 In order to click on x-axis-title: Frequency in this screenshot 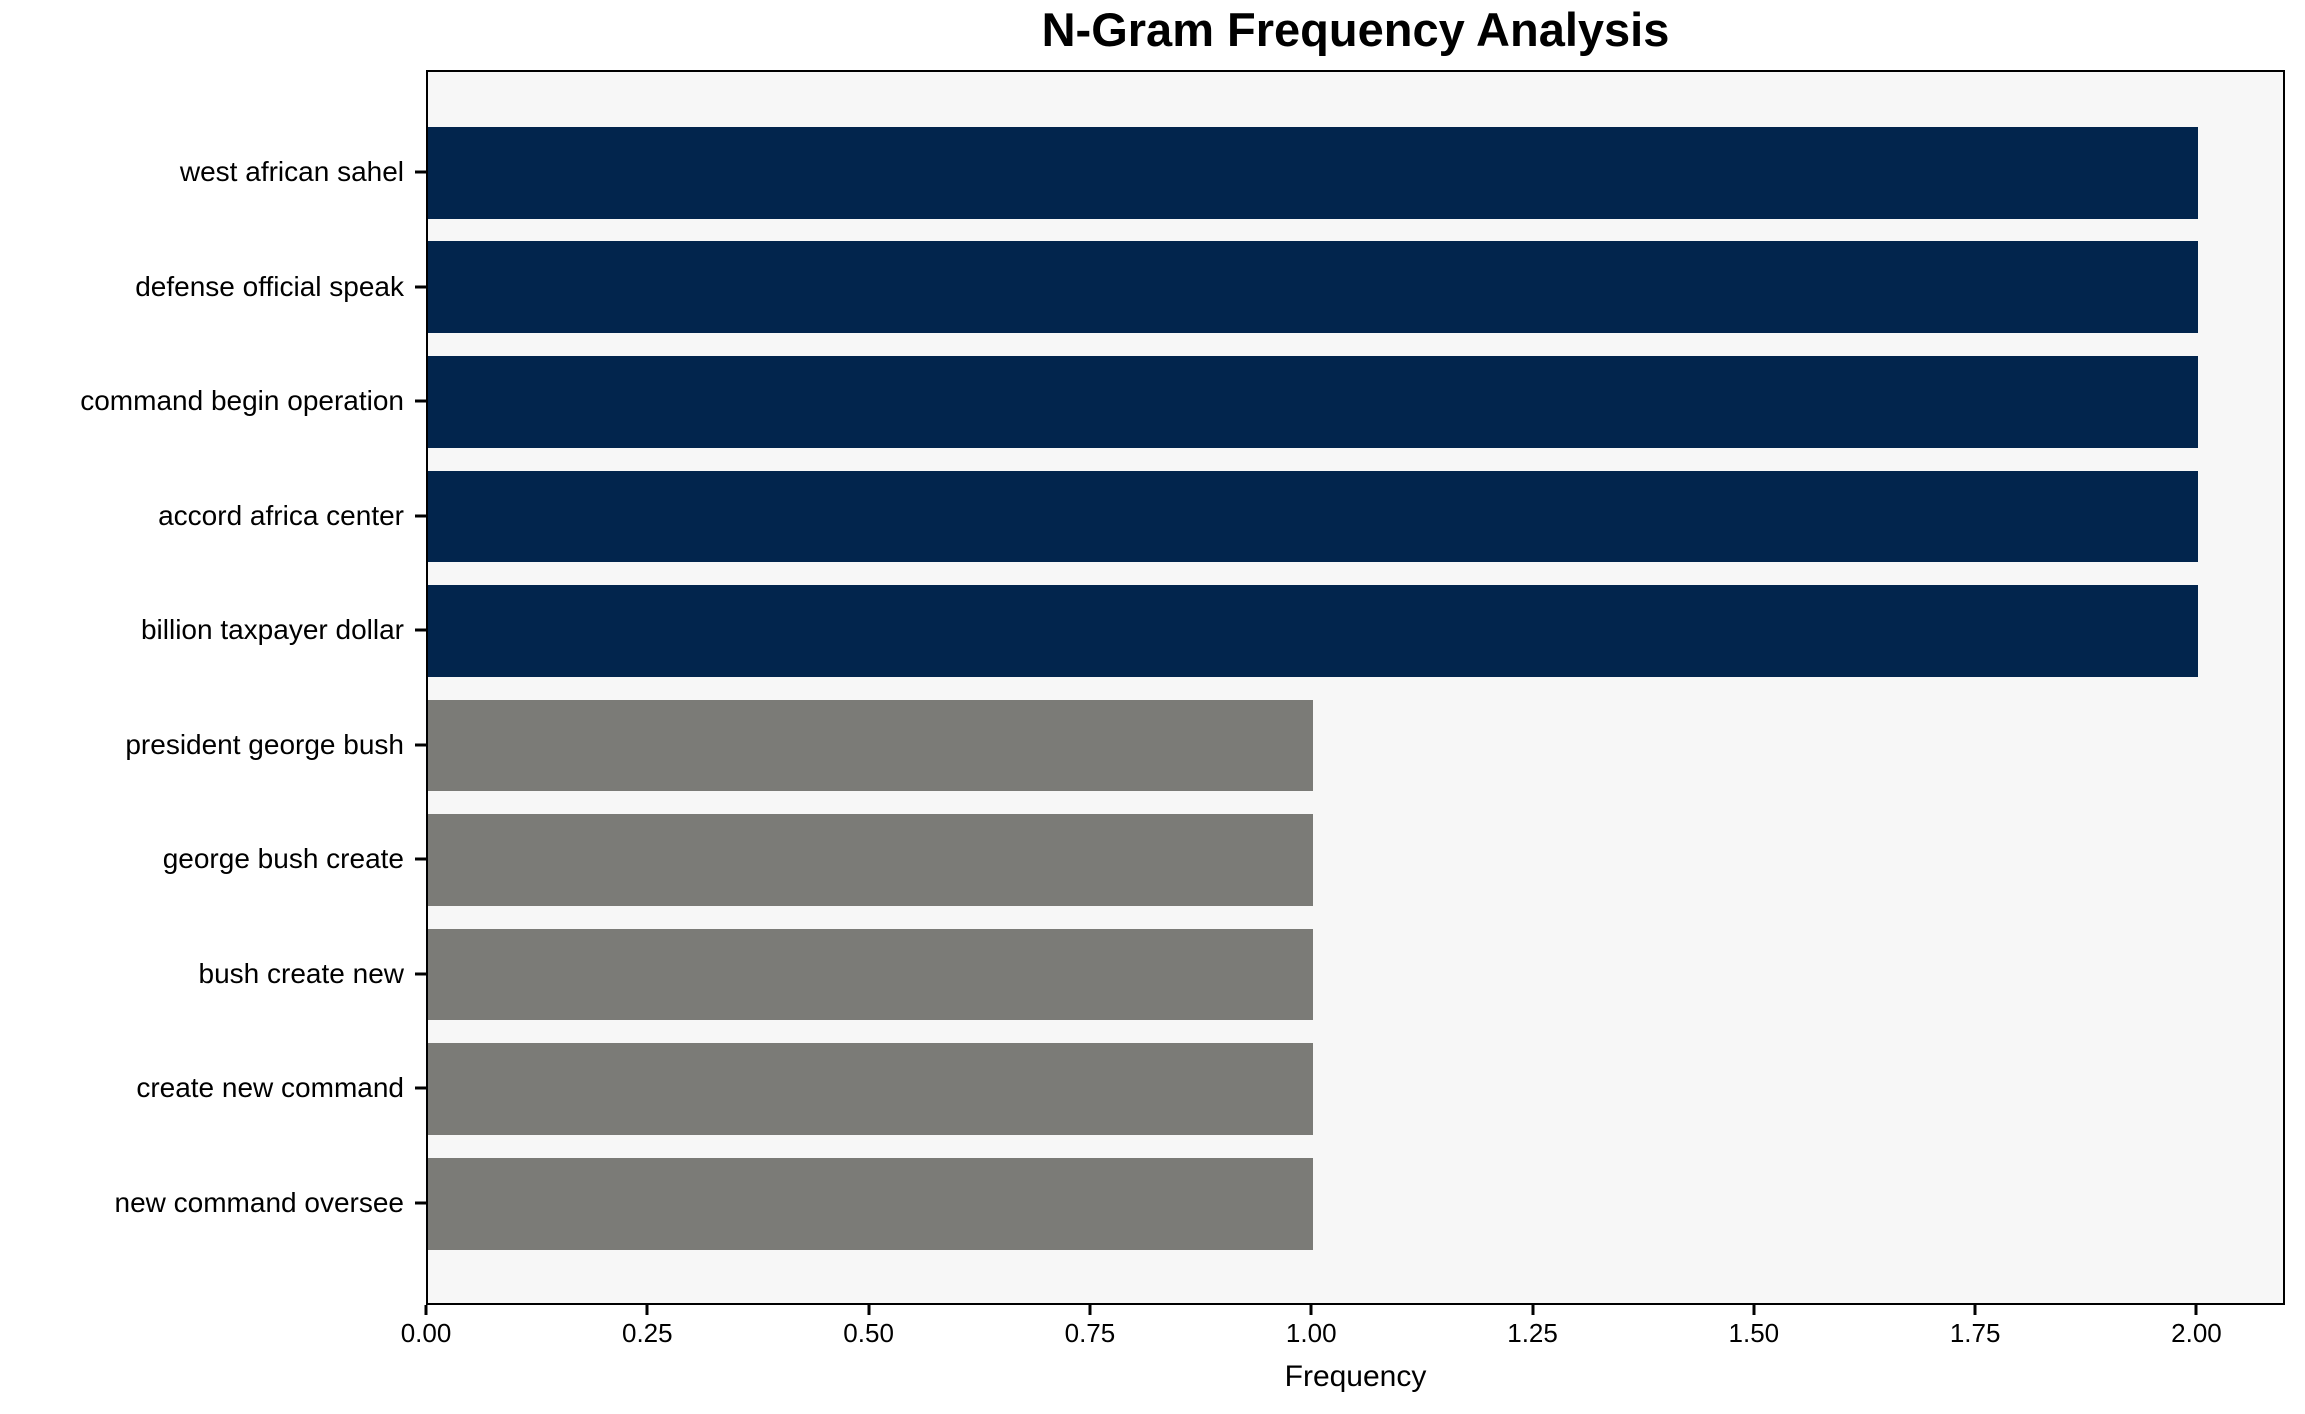, I will do `click(1355, 1376)`.